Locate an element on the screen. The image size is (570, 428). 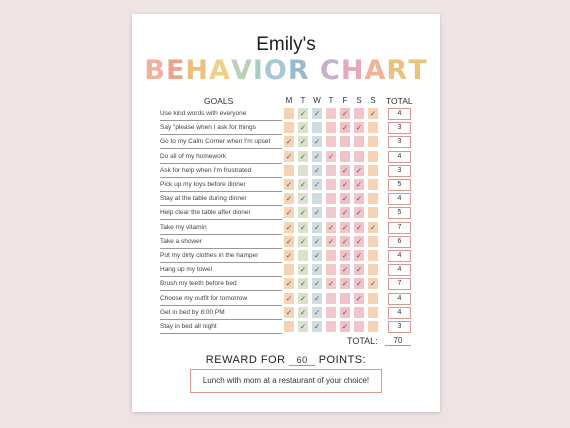
grand-total-value: 70 is located at coordinates (398, 341).